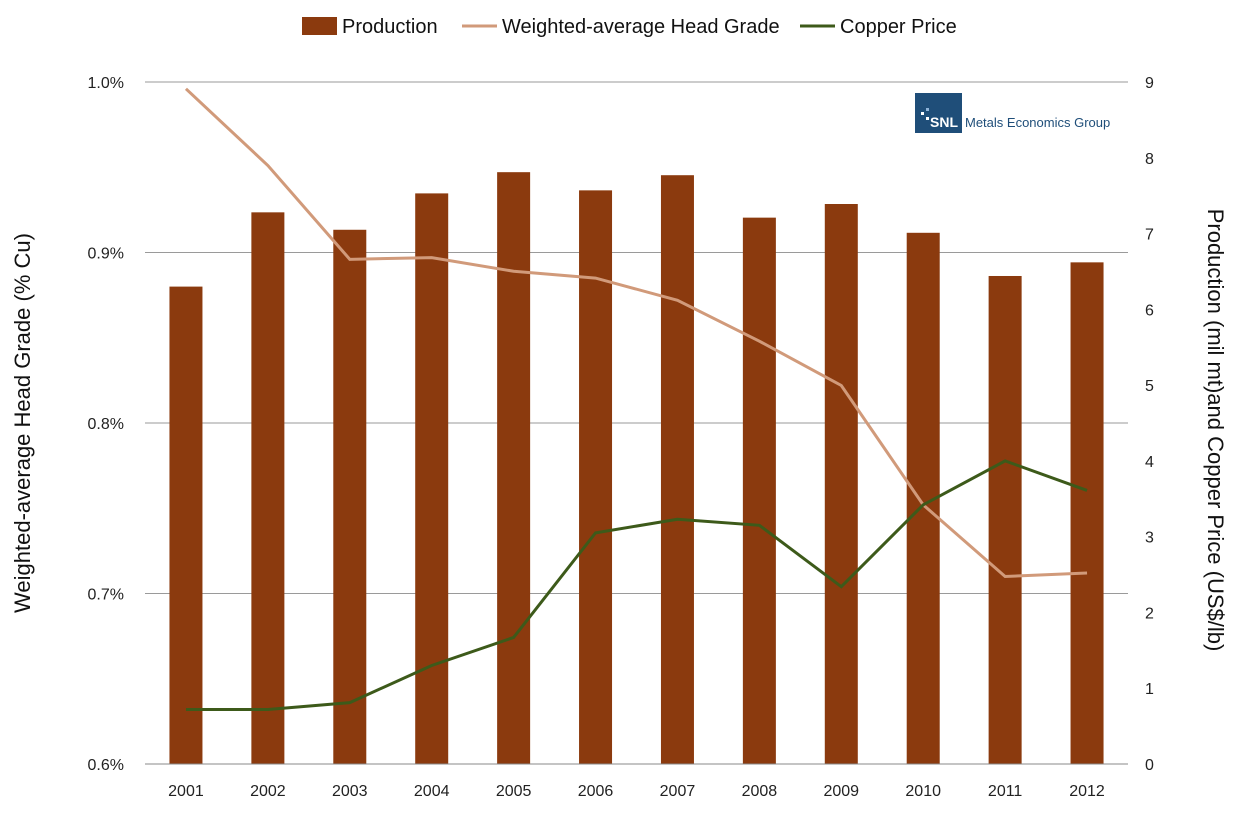  Describe the element at coordinates (760, 791) in the screenshot. I see `x-tick-label: 2008` at that location.